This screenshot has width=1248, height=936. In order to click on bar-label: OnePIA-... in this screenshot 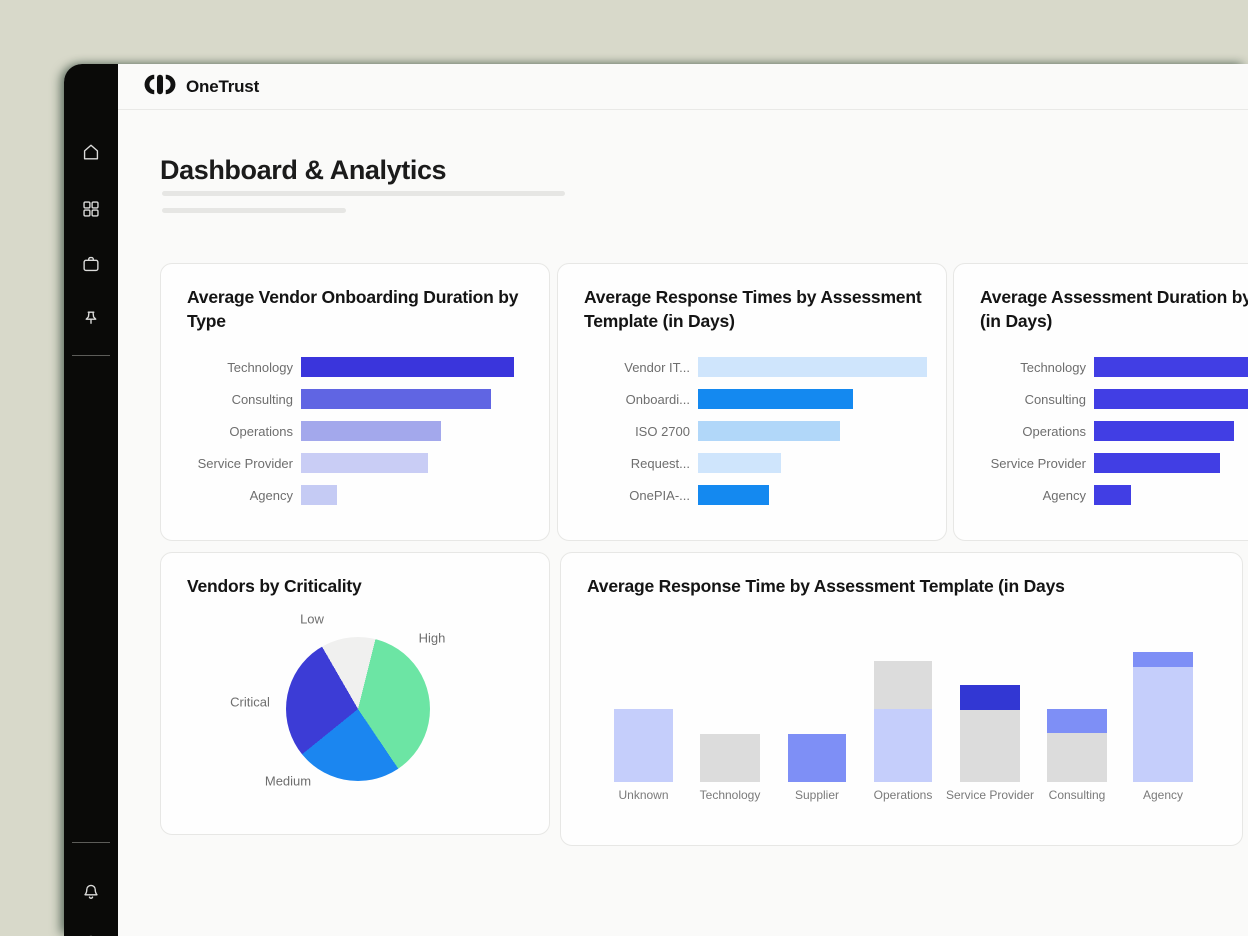, I will do `click(659, 495)`.